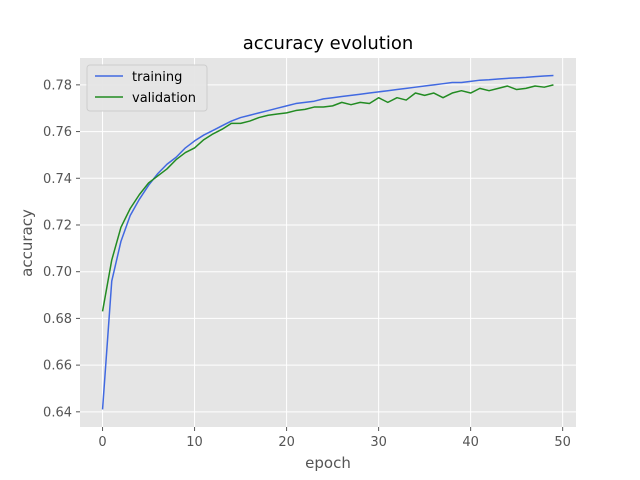  I want to click on y-tick-label: 0.78, so click(57, 85).